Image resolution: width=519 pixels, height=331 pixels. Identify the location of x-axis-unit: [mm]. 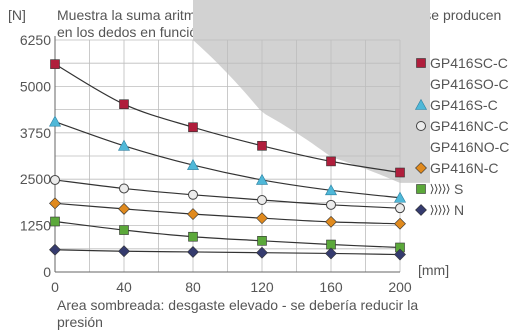
(434, 270).